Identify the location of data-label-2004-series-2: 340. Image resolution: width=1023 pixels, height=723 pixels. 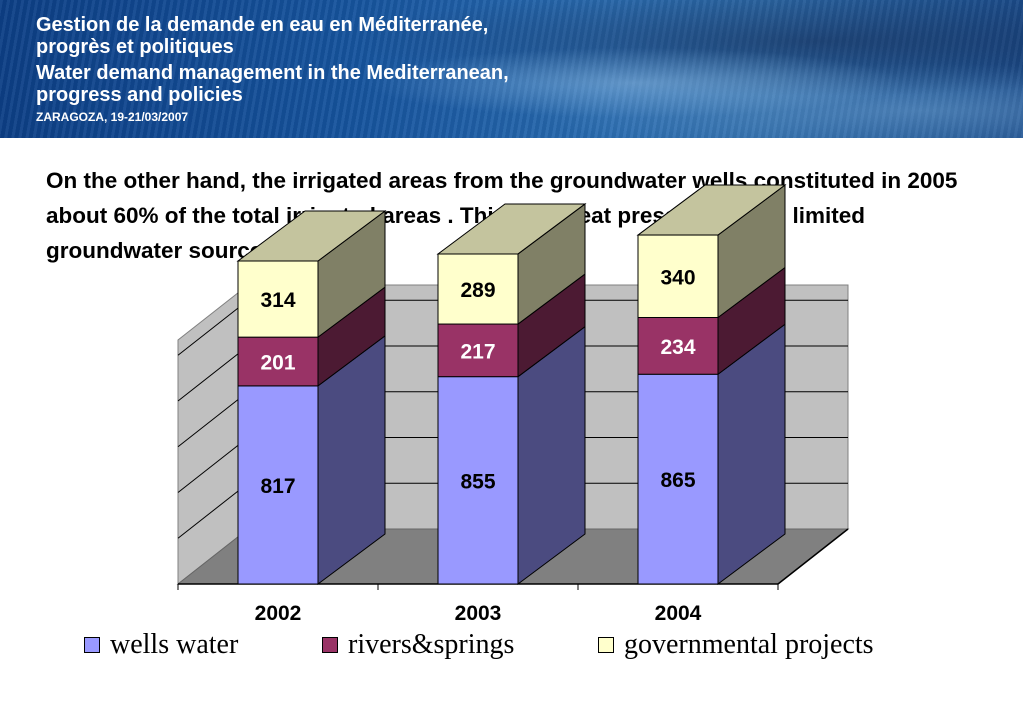
(677, 277).